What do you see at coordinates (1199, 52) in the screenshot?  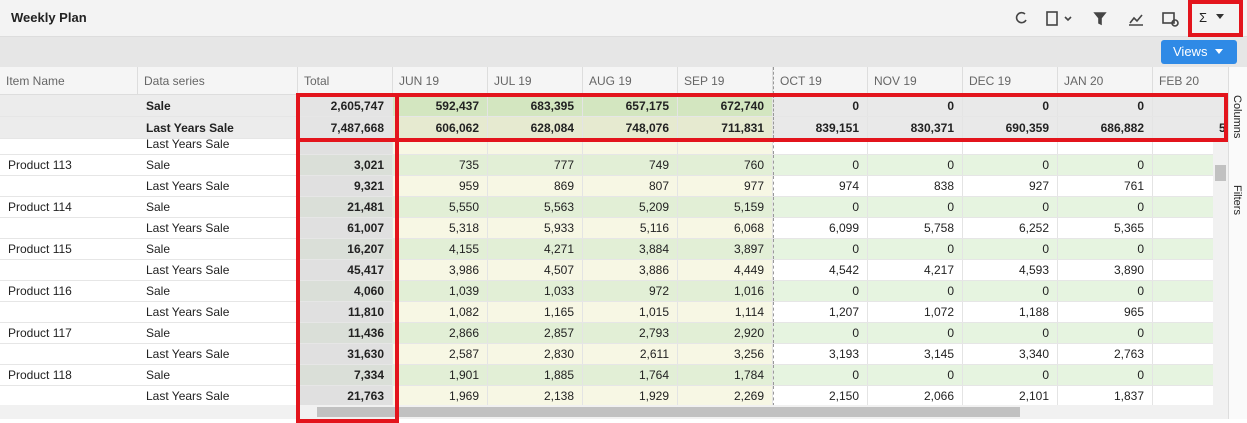 I see `views-button: Views` at bounding box center [1199, 52].